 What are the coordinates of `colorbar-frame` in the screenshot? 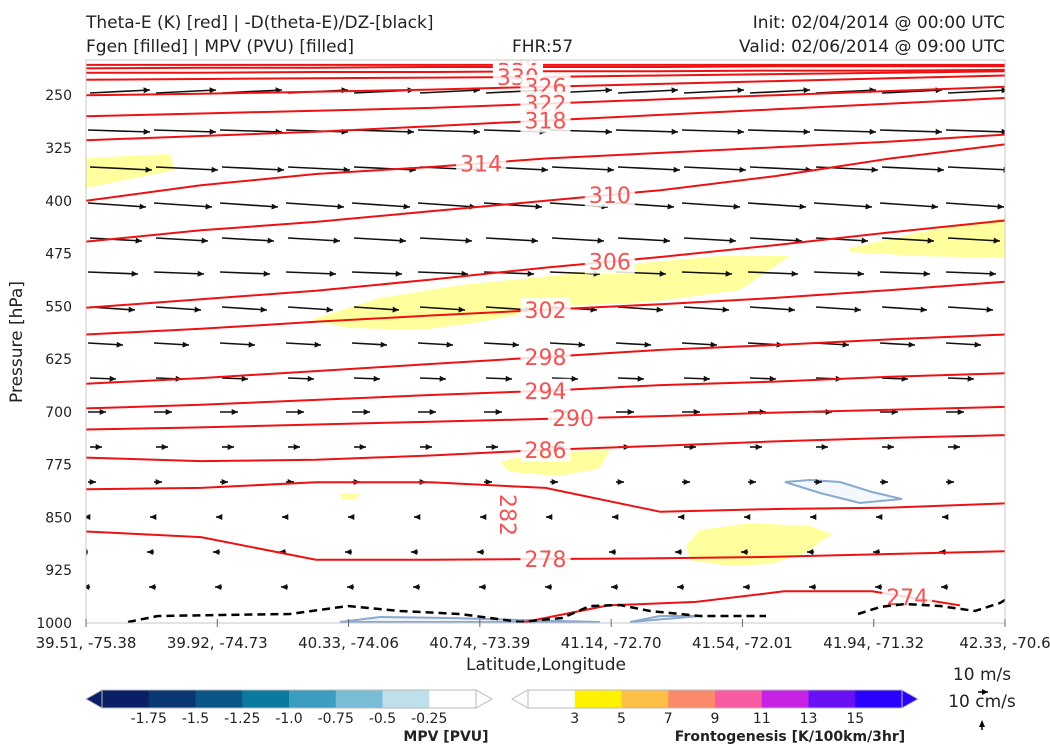 It's located at (715, 699).